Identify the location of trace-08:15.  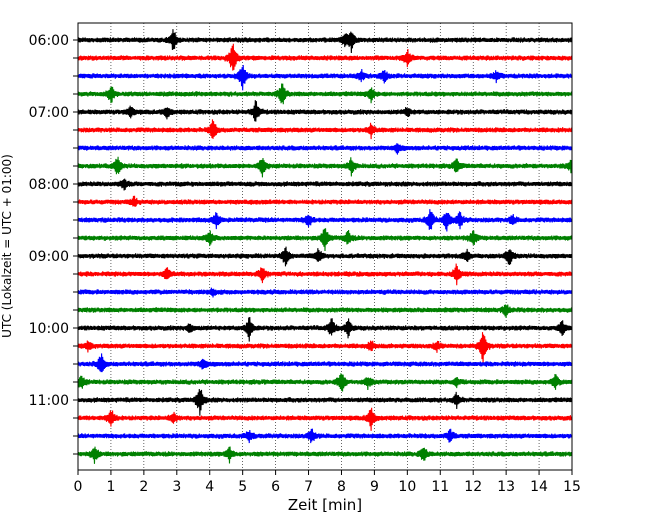
(325, 201).